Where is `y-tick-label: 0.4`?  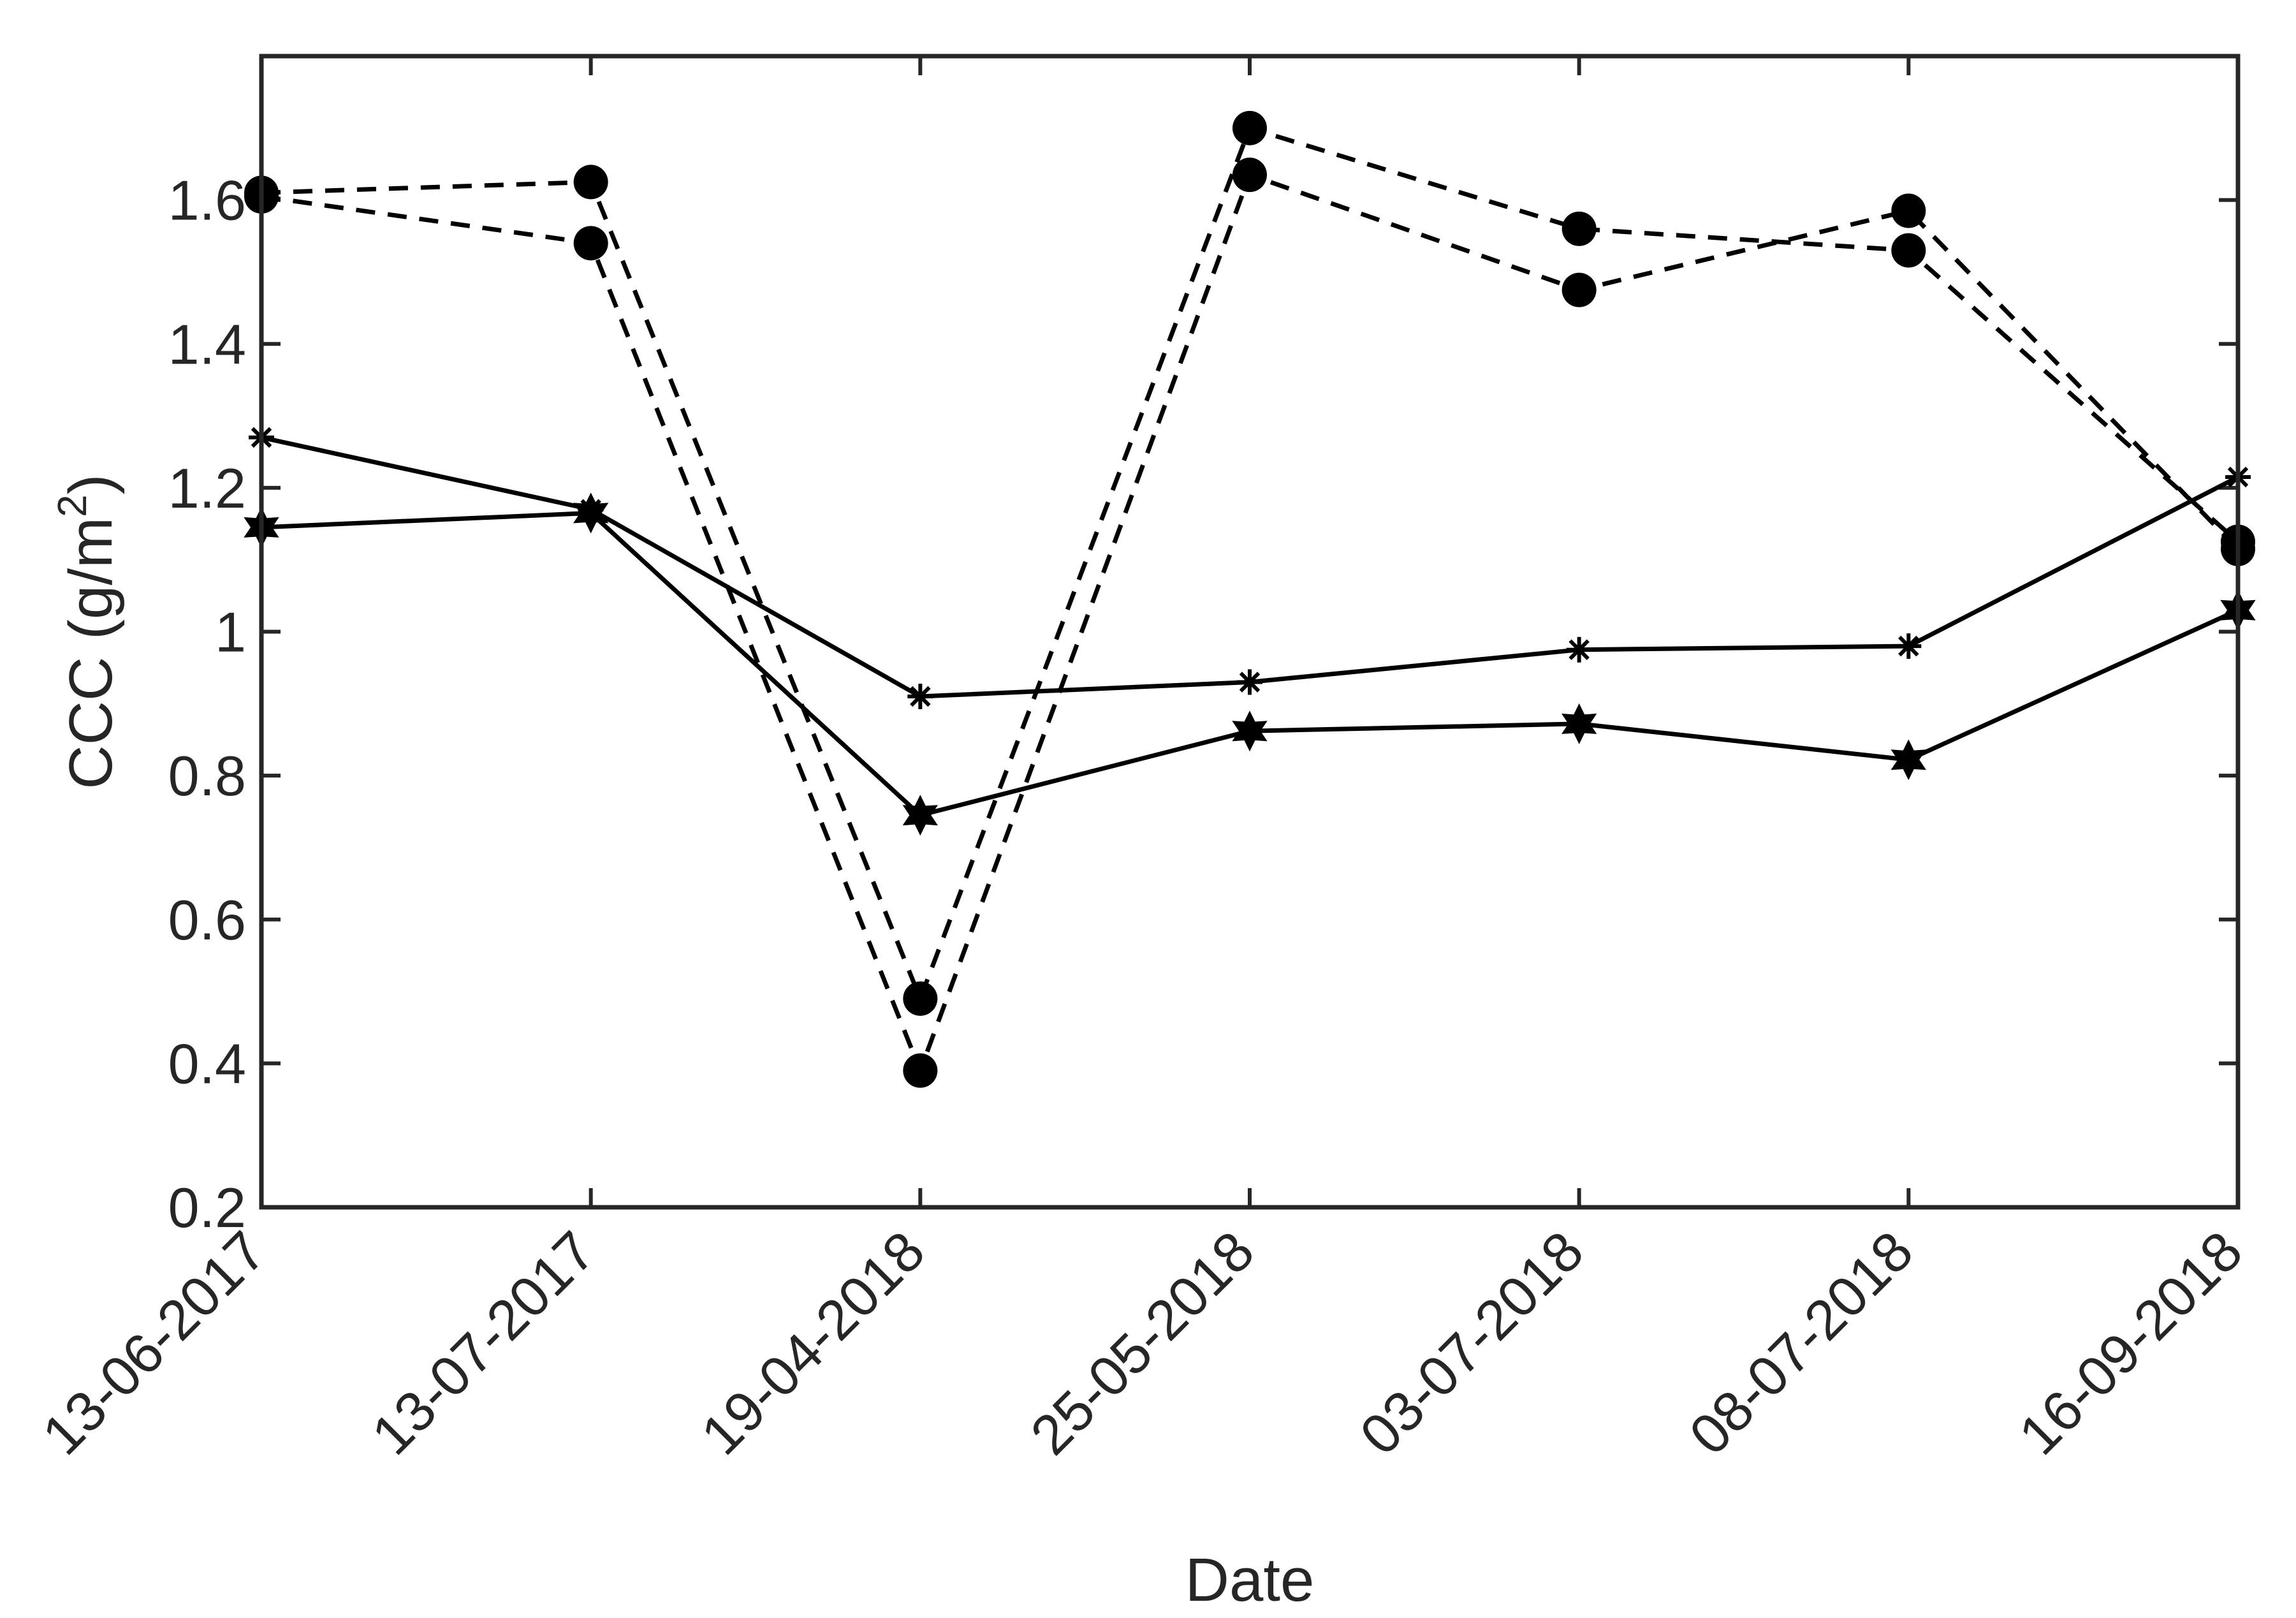 y-tick-label: 0.4 is located at coordinates (207, 1063).